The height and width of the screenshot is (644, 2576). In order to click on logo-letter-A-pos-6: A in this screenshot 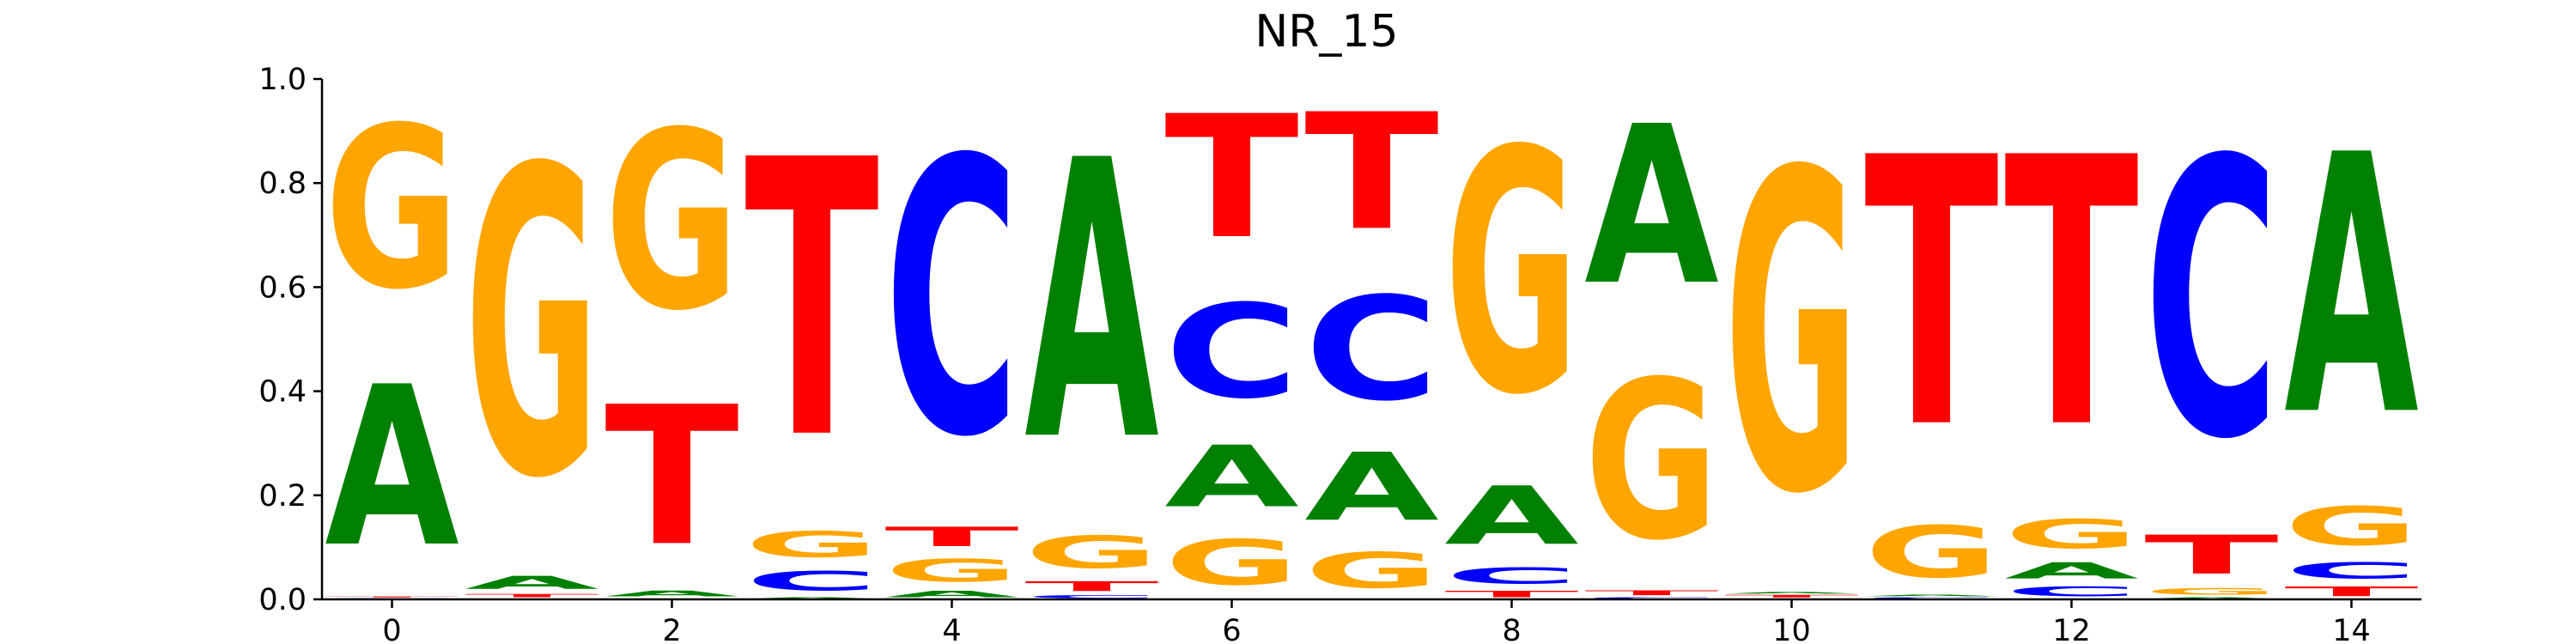, I will do `click(1231, 477)`.